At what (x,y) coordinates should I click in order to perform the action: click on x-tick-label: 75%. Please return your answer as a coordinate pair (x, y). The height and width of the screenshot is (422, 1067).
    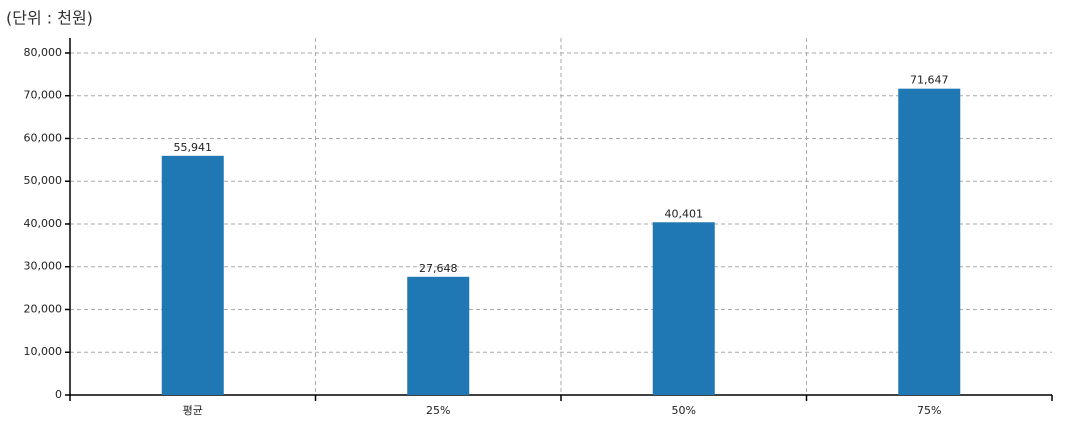
    Looking at the image, I should click on (929, 410).